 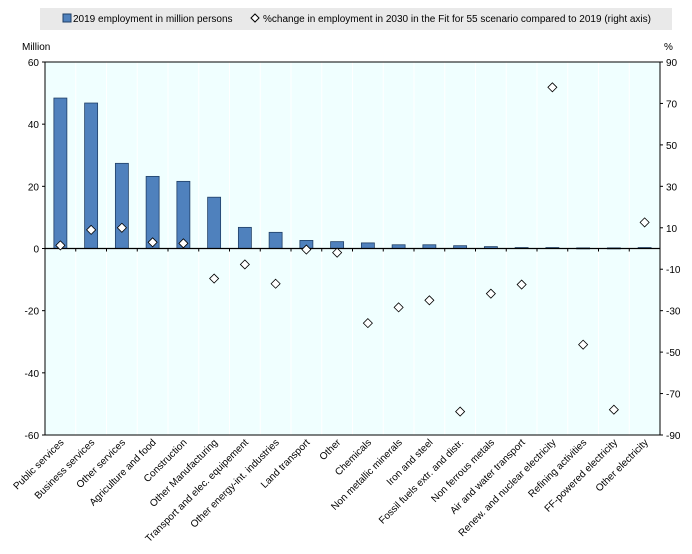 What do you see at coordinates (34, 187) in the screenshot?
I see `left-tick-label: 20` at bounding box center [34, 187].